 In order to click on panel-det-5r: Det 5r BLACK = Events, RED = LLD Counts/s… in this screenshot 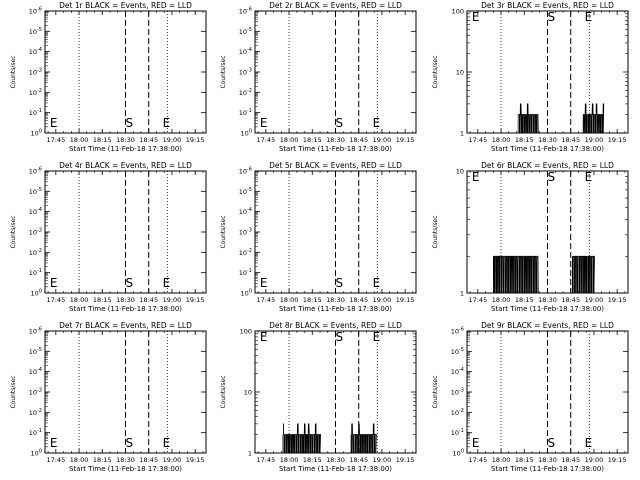, I will do `click(318, 237)`.